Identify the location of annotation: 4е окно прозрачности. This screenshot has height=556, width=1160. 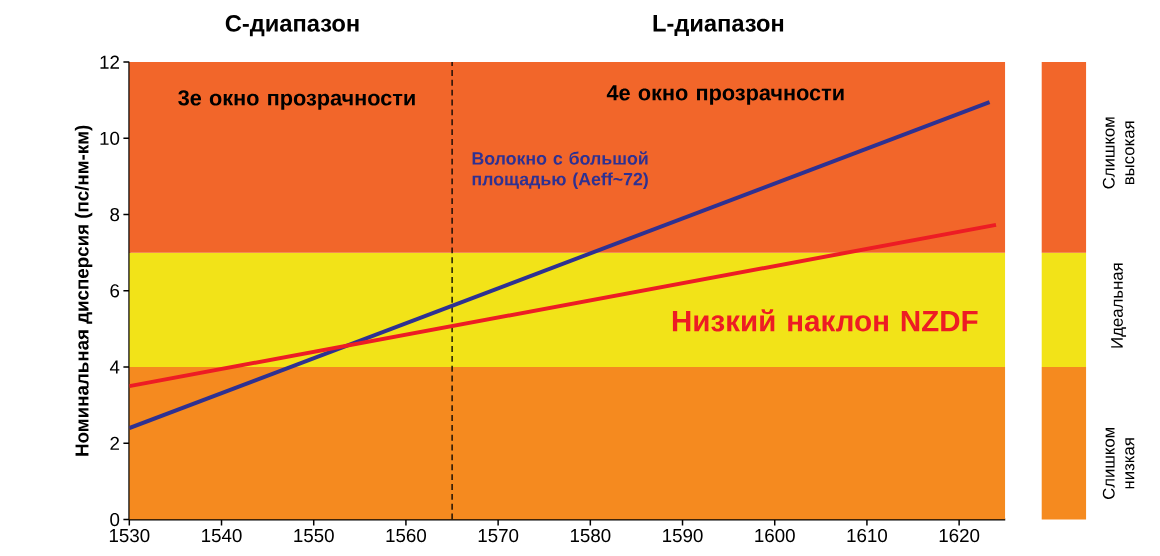
(725, 95).